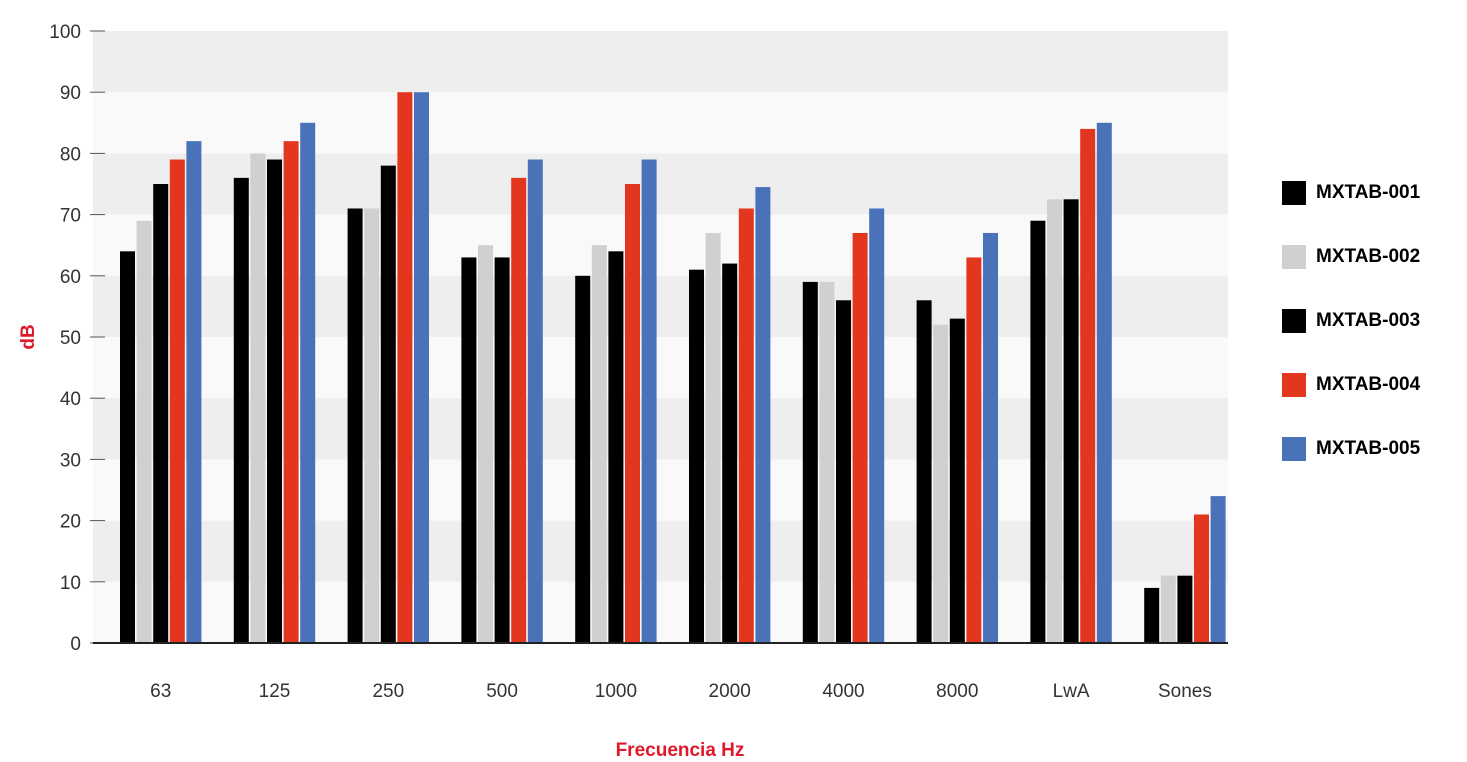  I want to click on legend-label: MXTAB-004, so click(1368, 384).